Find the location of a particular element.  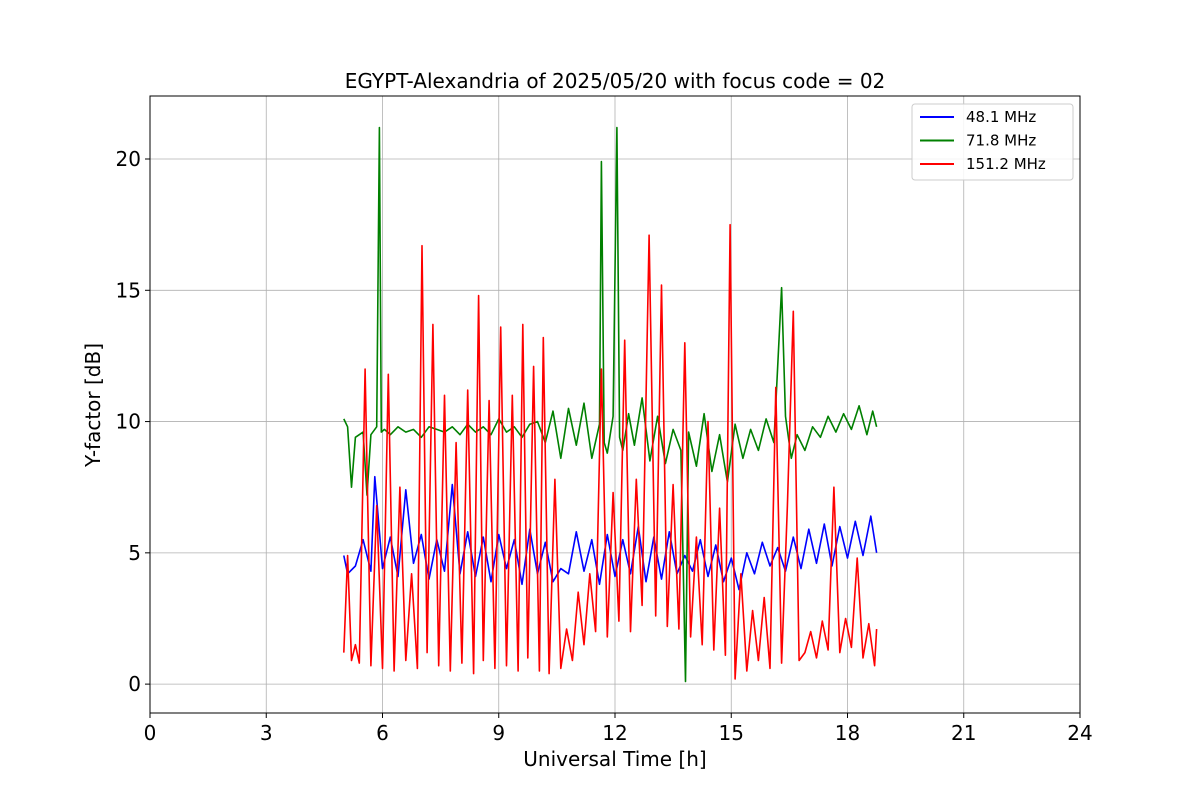

y-tick-label: 10 is located at coordinates (128, 422).